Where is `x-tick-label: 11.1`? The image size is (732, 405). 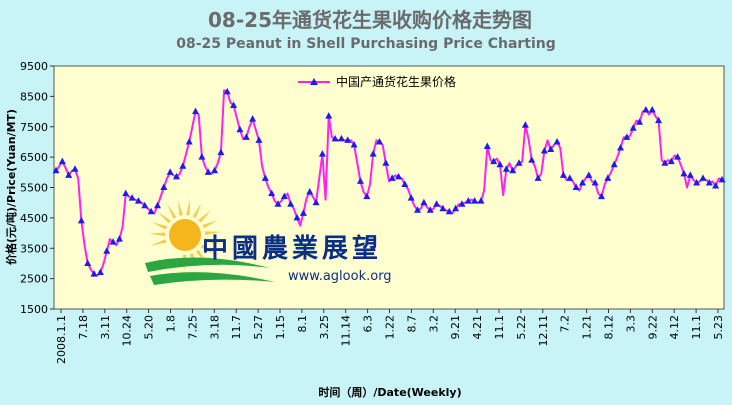
x-tick-label: 11.1 is located at coordinates (499, 327).